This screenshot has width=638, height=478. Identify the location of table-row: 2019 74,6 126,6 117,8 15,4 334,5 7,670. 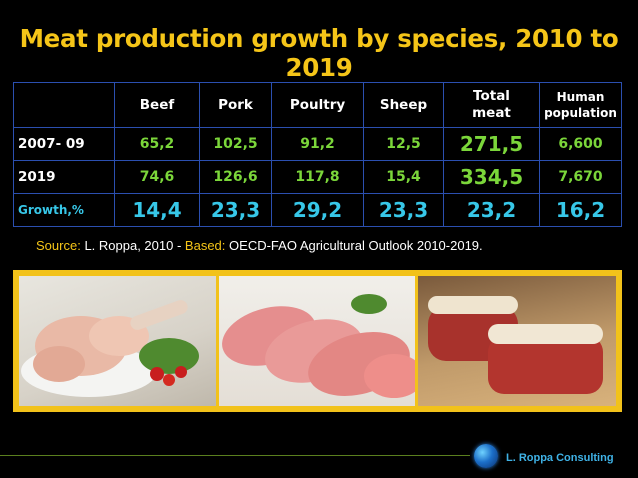
(317, 177).